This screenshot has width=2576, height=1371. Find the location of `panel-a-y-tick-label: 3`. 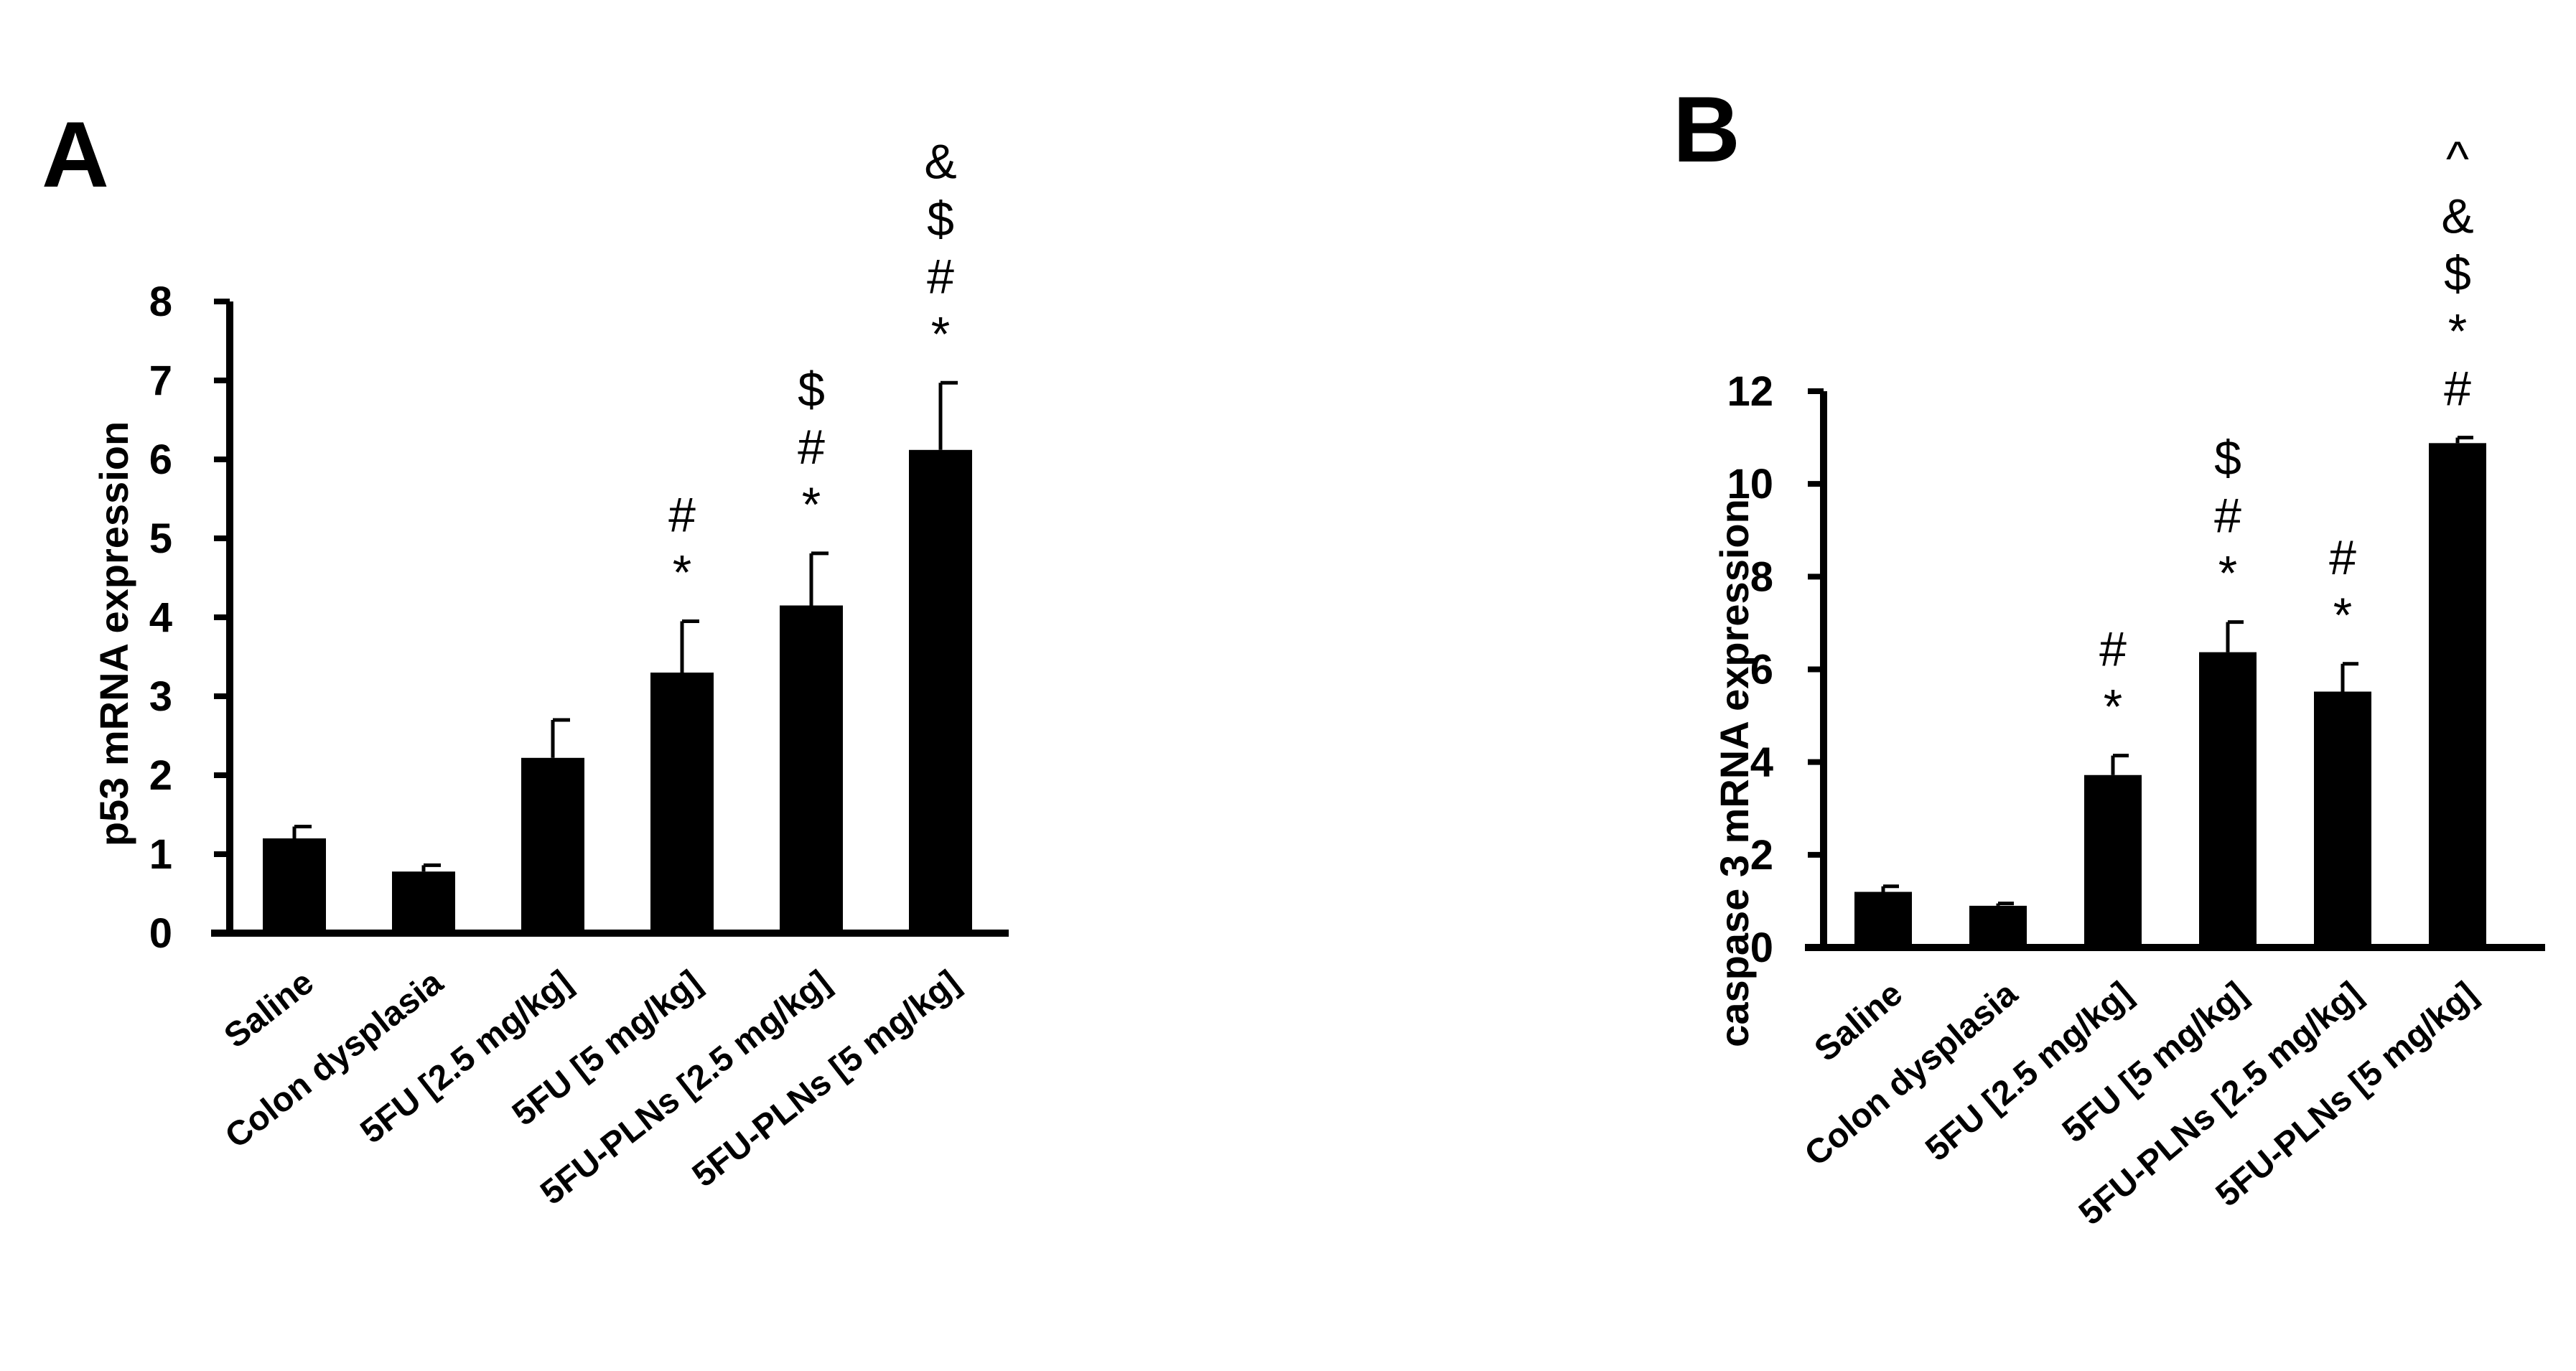

panel-a-y-tick-label: 3 is located at coordinates (160, 696).